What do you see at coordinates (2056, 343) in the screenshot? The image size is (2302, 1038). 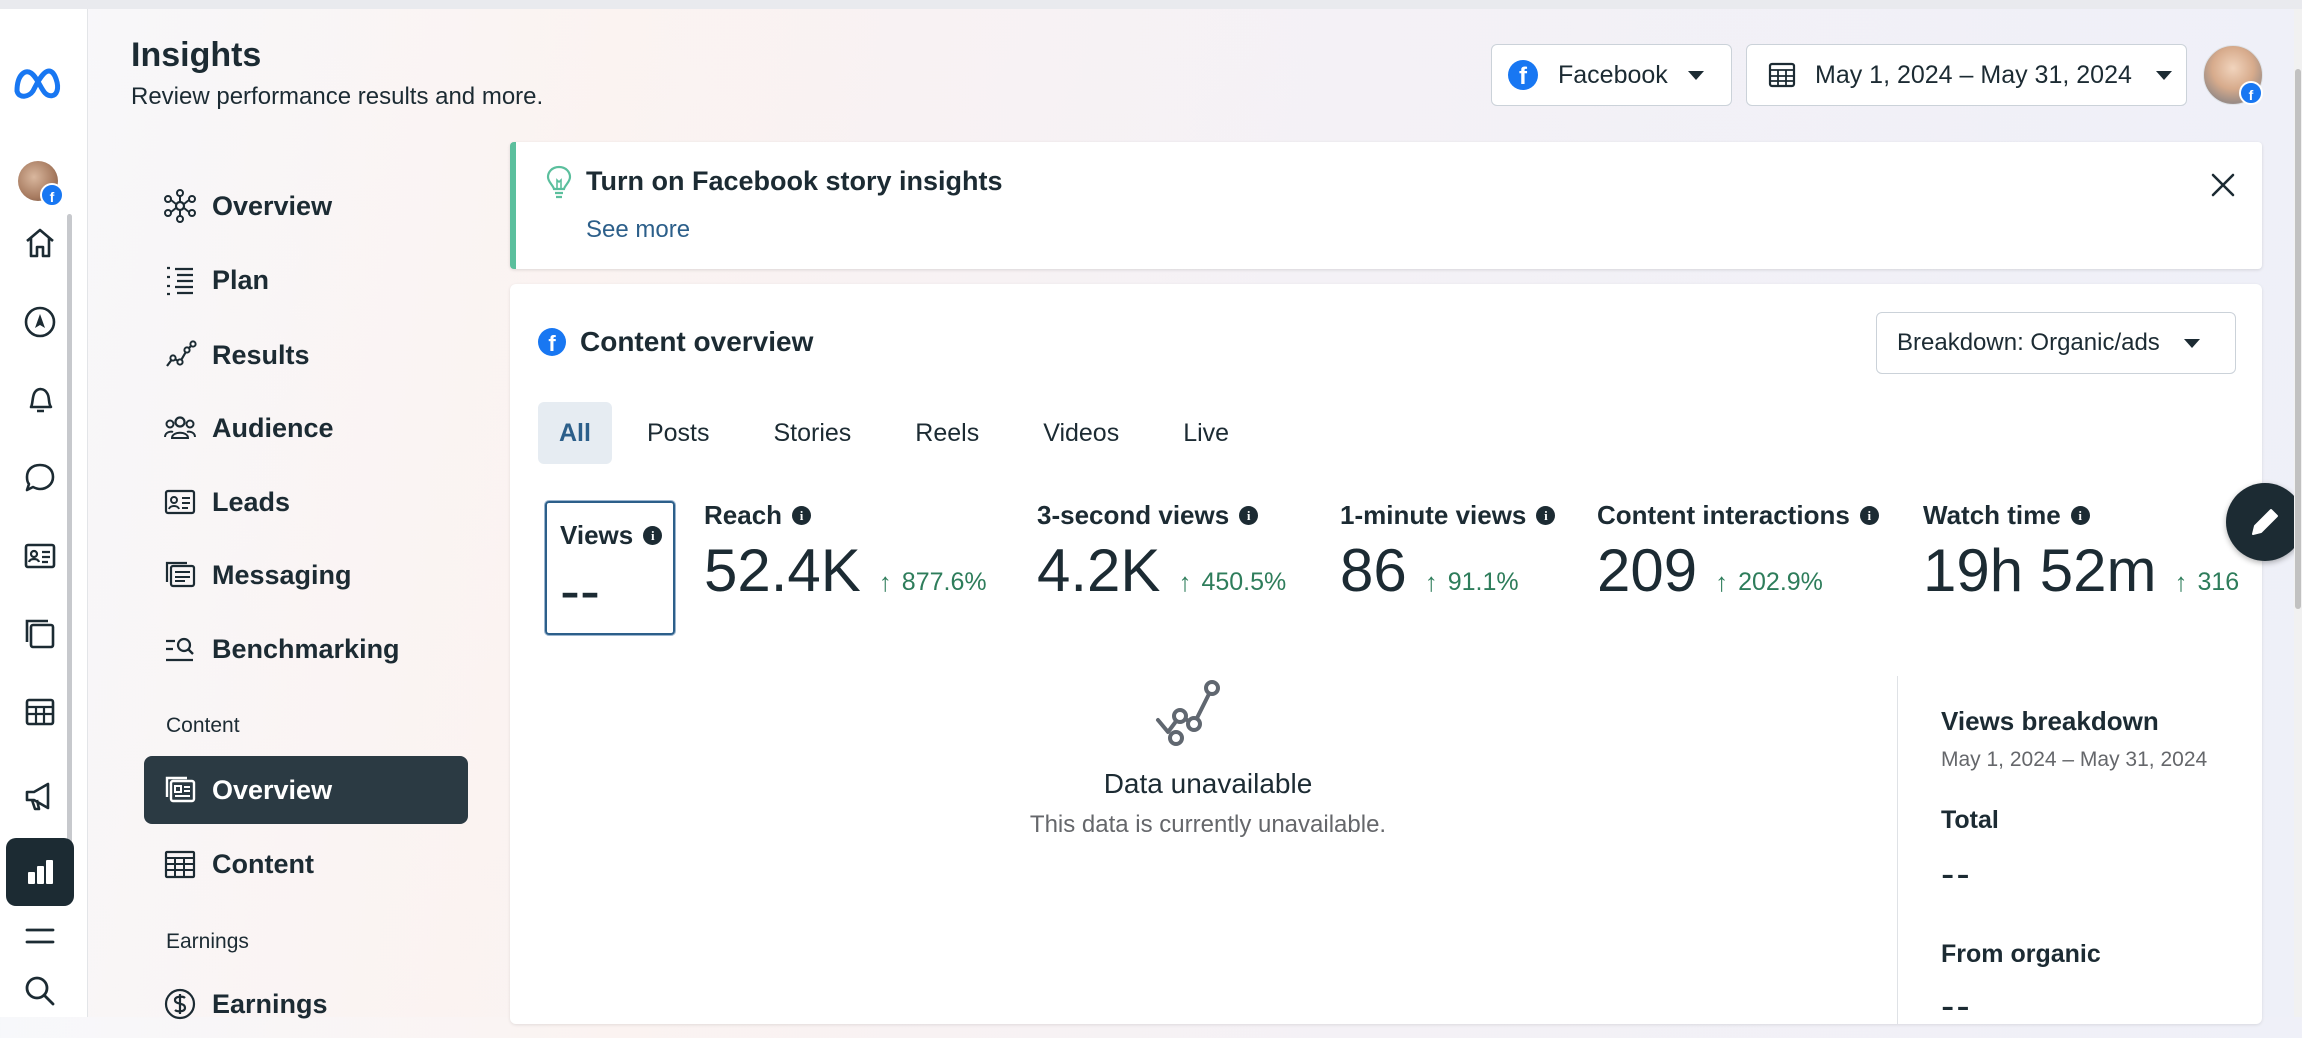 I see `breakdown-dropdown: Breakdown: Organic/ads` at bounding box center [2056, 343].